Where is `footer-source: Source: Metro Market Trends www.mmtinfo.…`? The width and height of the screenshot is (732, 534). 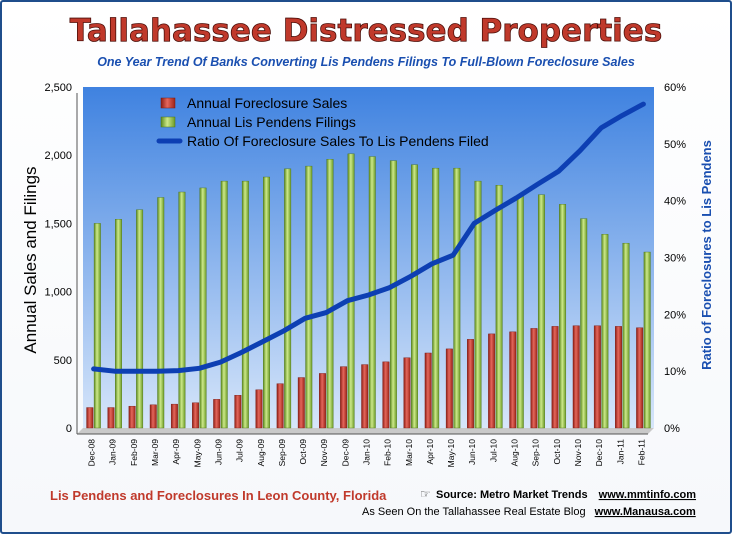 footer-source: Source: Metro Market Trends www.mmtinfo.… is located at coordinates (566, 495).